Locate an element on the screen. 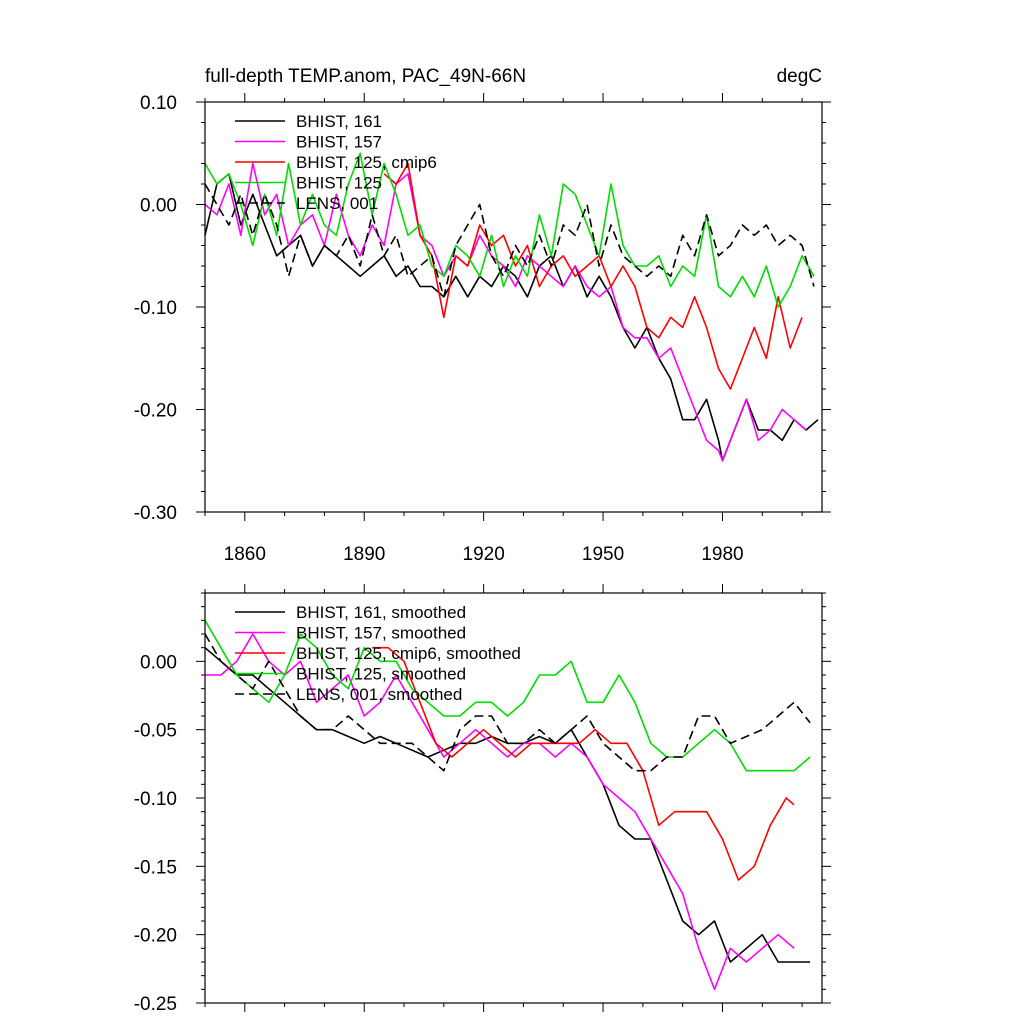 This screenshot has width=1024, height=1024. legend-item: BHIST, 161, smoothed is located at coordinates (350, 612).